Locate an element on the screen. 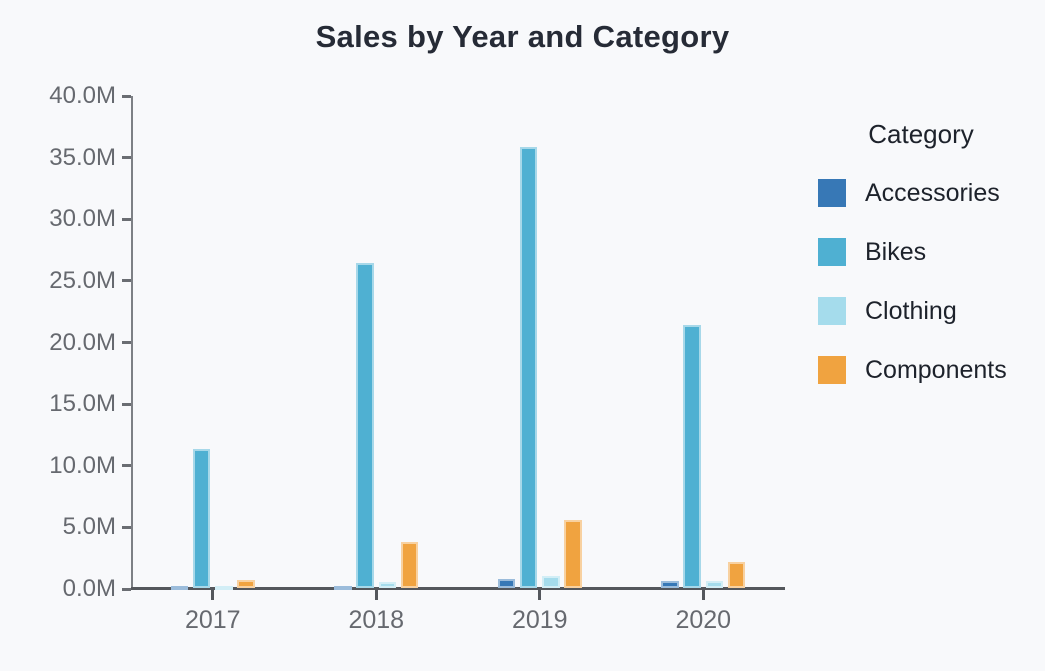 The height and width of the screenshot is (671, 1045). y-axis-tick-label: 0.0M is located at coordinates (89, 588).